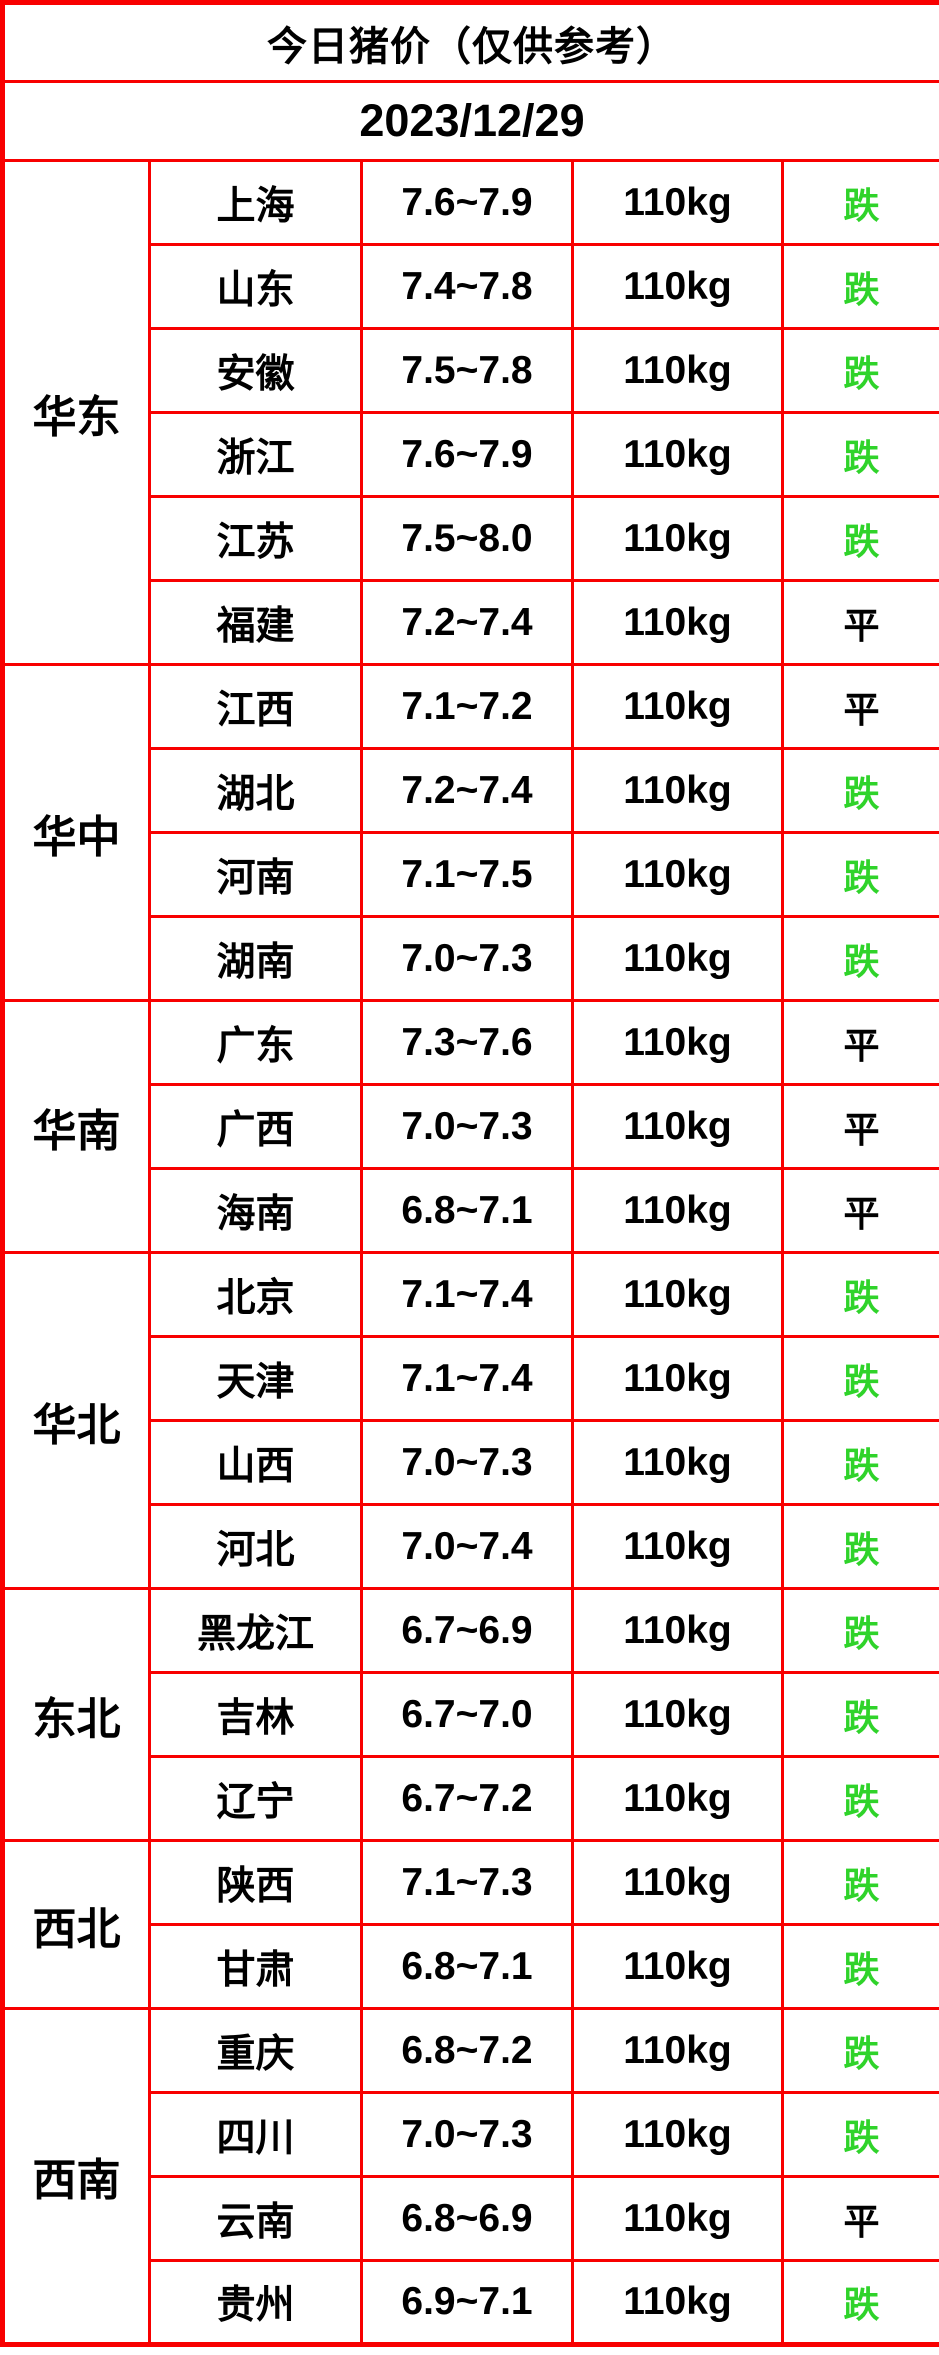 This screenshot has width=939, height=2355. I want to click on table-row: 甘肃 6.8~7.1 110kg 跌, so click(471, 1966).